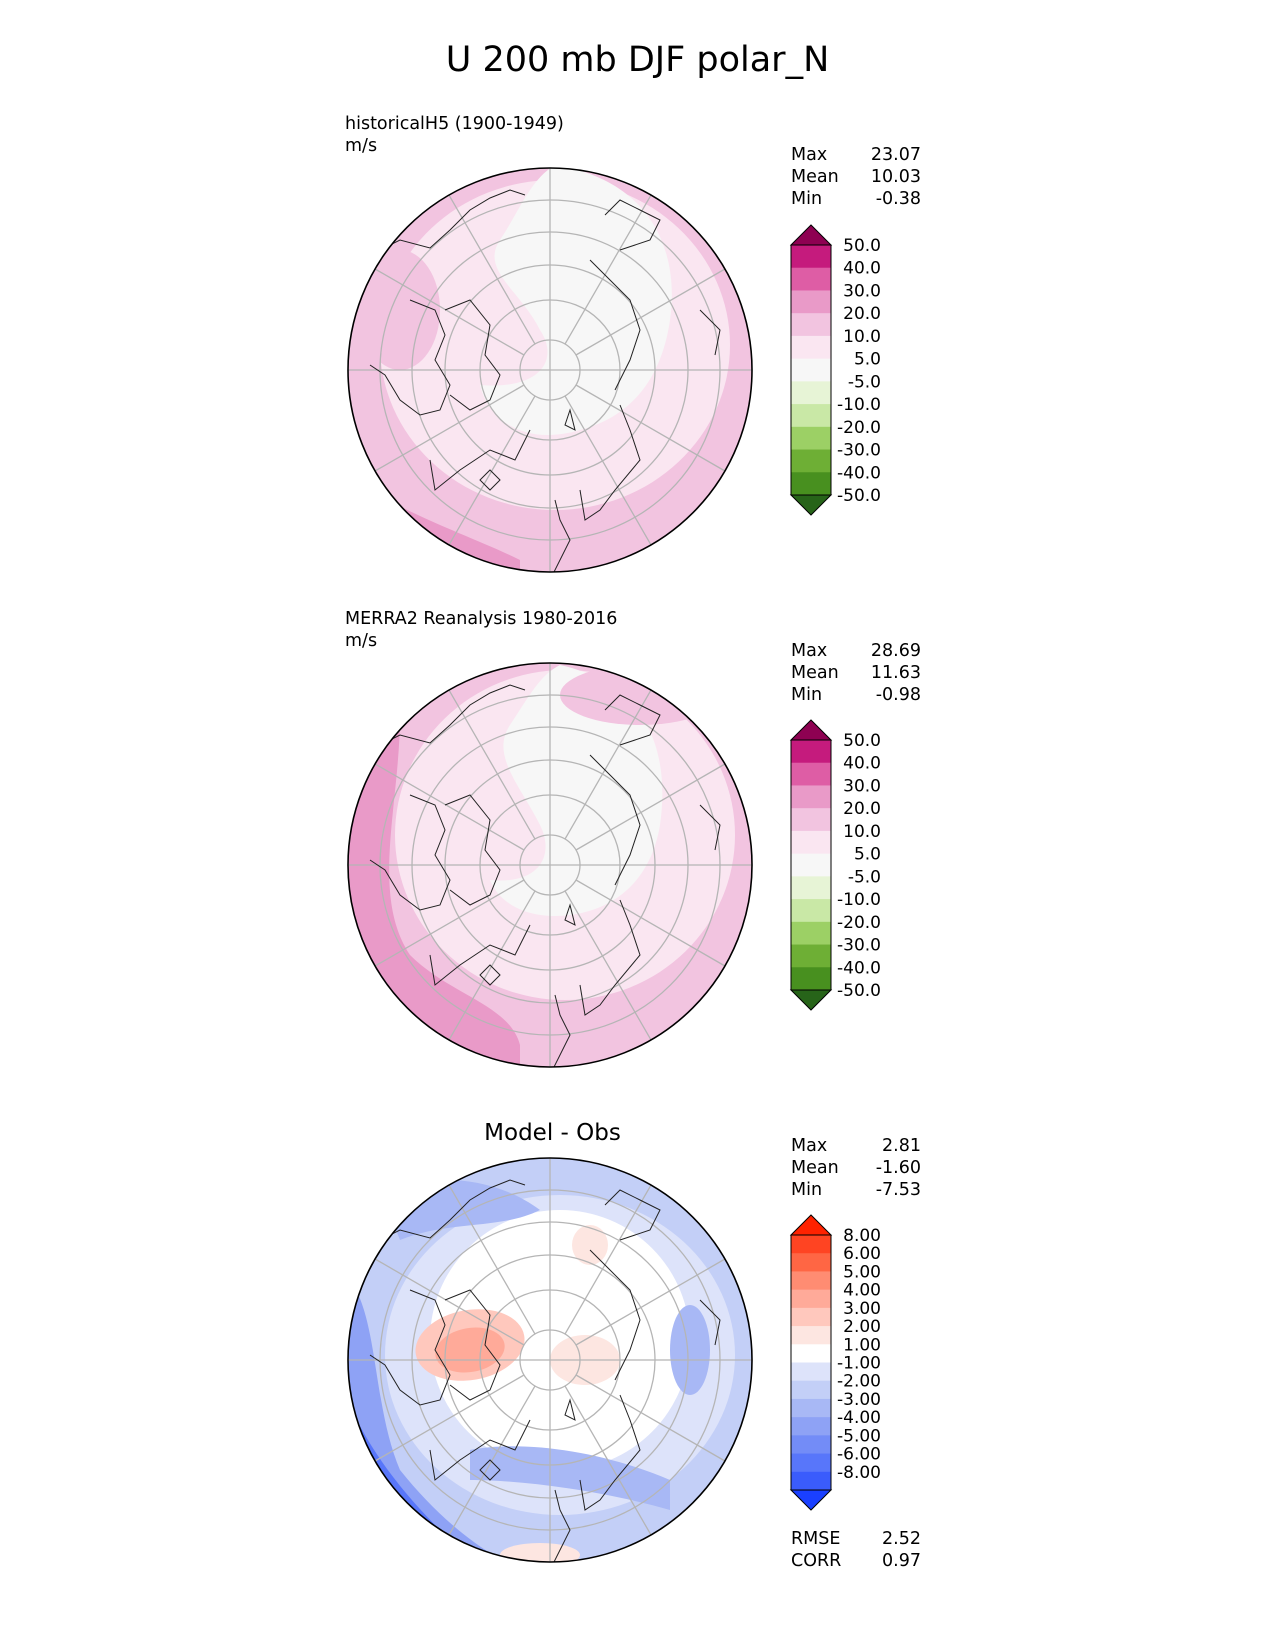 This screenshot has height=1650, width=1275. Describe the element at coordinates (481, 619) in the screenshot. I see `panel-2-title: MERRA2 Reanalysis 1980-2016` at that location.